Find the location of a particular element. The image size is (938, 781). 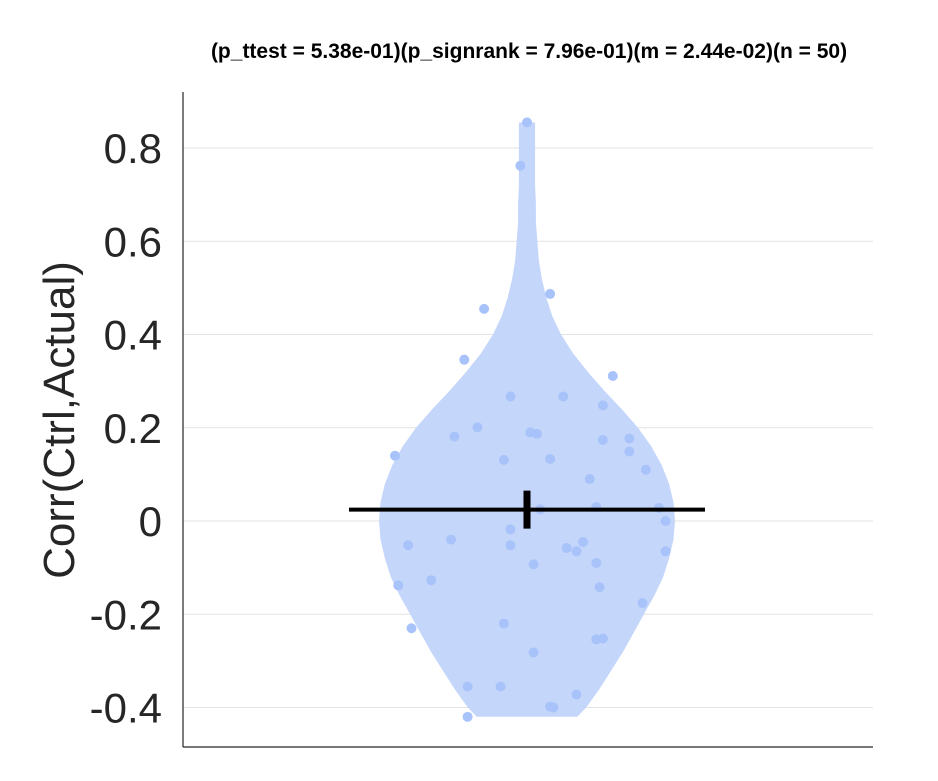

y-tick-label: 0.6 is located at coordinates (133, 241).